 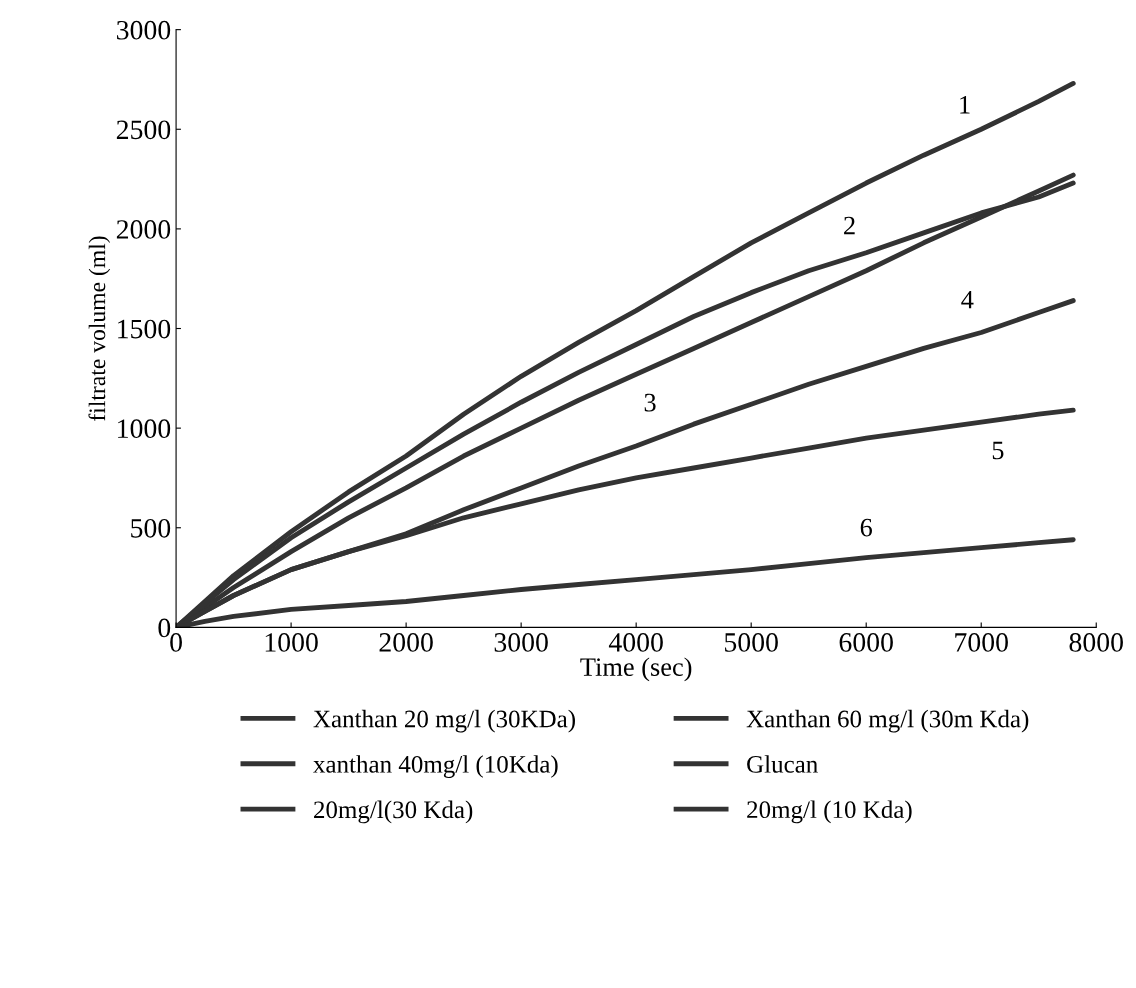 I want to click on x-tick-label: 1000, so click(x=291, y=642).